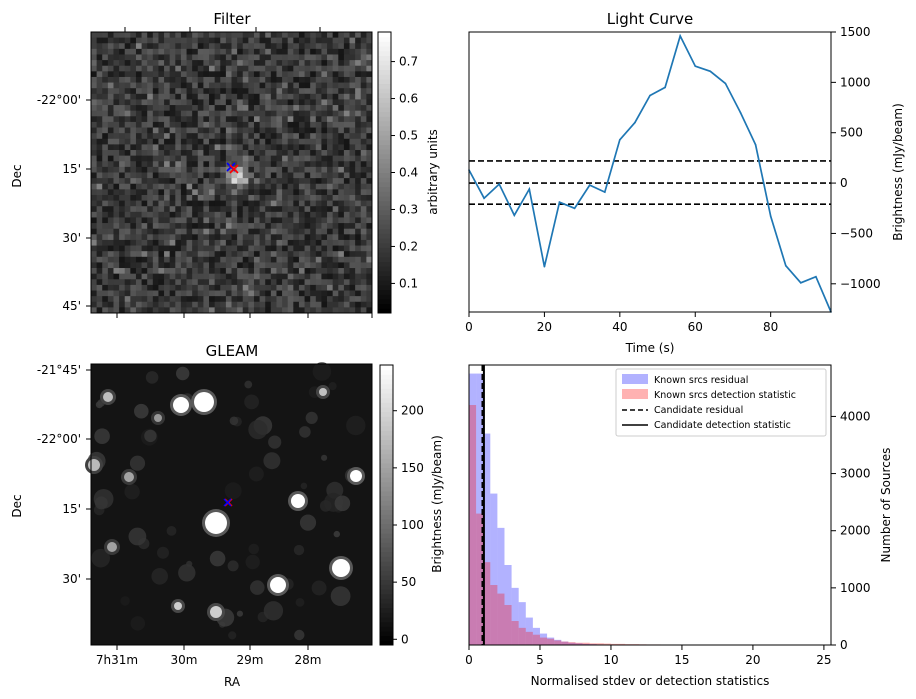 The height and width of the screenshot is (699, 916). What do you see at coordinates (184, 660) in the screenshot?
I see `gleam-x-tick-label: 30m` at bounding box center [184, 660].